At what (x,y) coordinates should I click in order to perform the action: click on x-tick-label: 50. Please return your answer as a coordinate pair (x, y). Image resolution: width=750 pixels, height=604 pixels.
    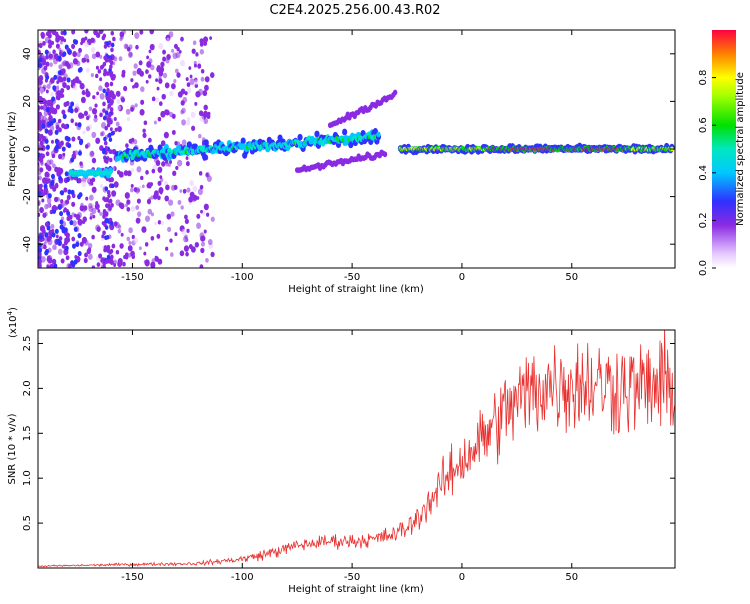
    Looking at the image, I should click on (571, 277).